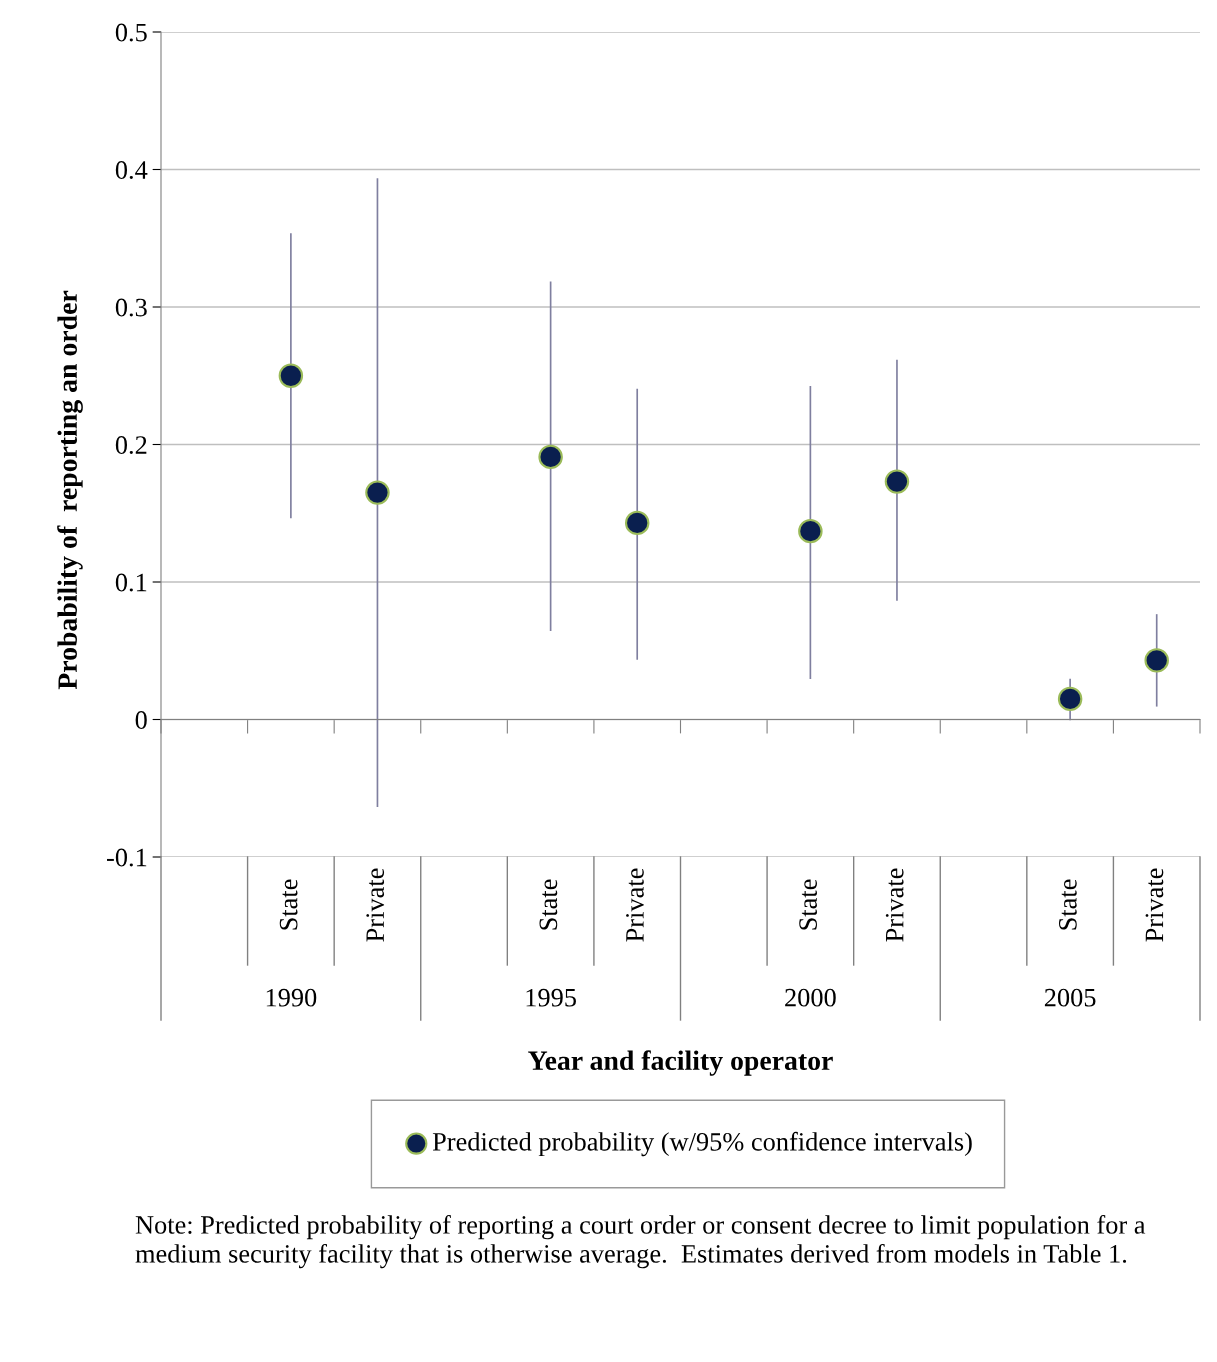 This screenshot has height=1362, width=1217. I want to click on text: 1990, so click(291, 997).